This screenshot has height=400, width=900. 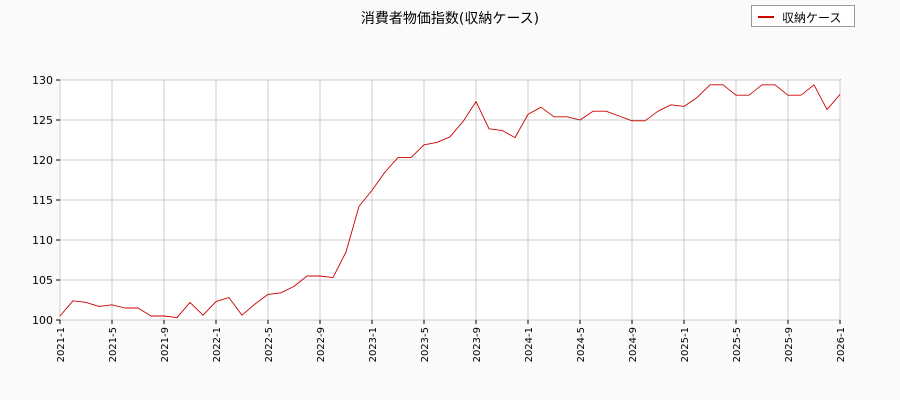 I want to click on x-tick-label: 2025-9, so click(x=789, y=344).